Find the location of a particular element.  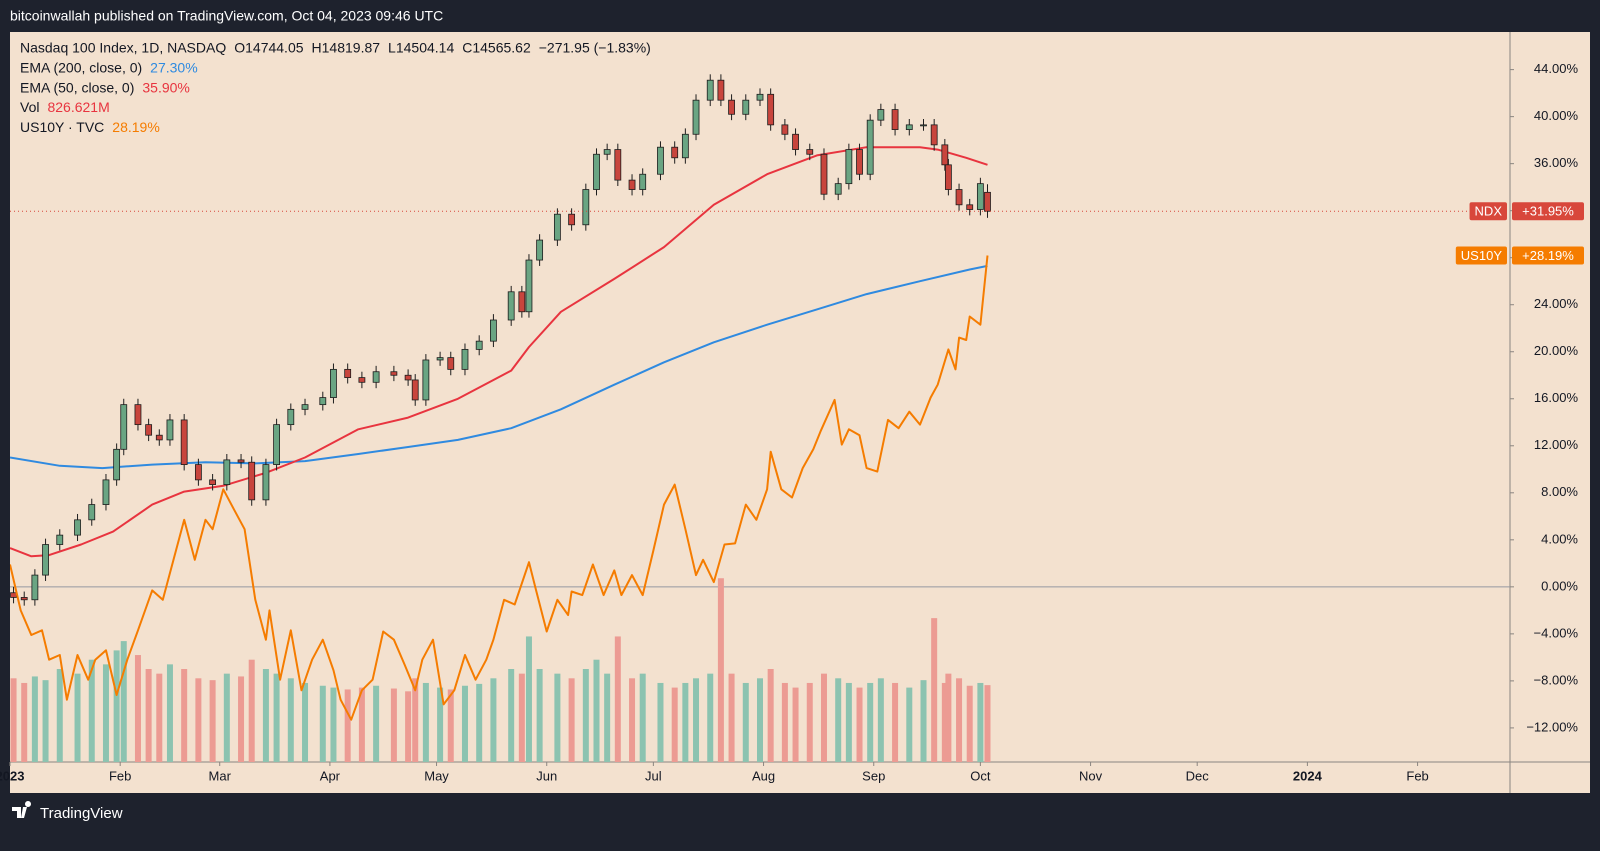

y-tick-label: 12.00% is located at coordinates (1556, 444).